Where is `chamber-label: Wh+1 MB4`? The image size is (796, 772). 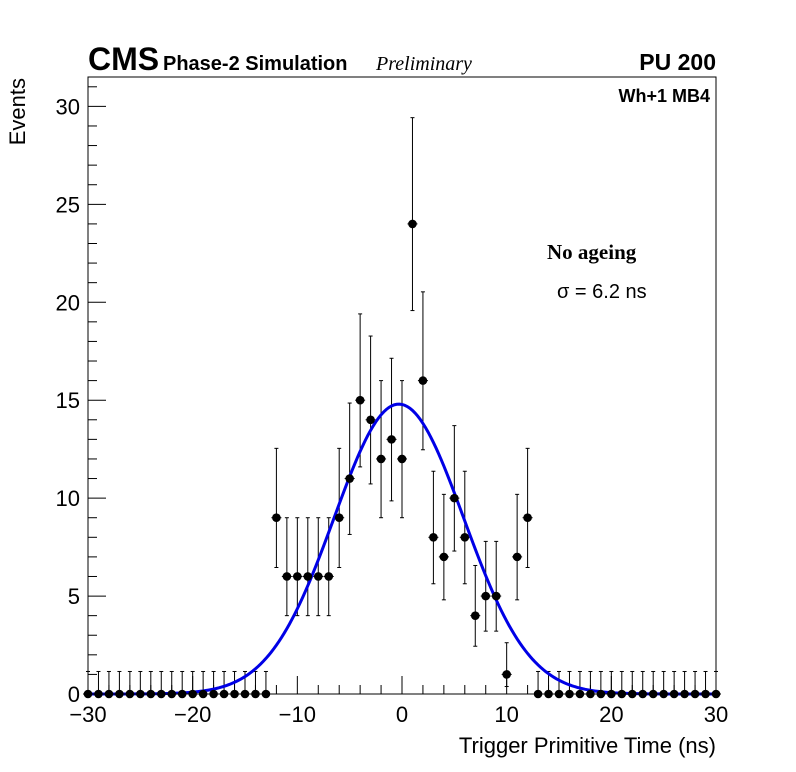
chamber-label: Wh+1 MB4 is located at coordinates (664, 96).